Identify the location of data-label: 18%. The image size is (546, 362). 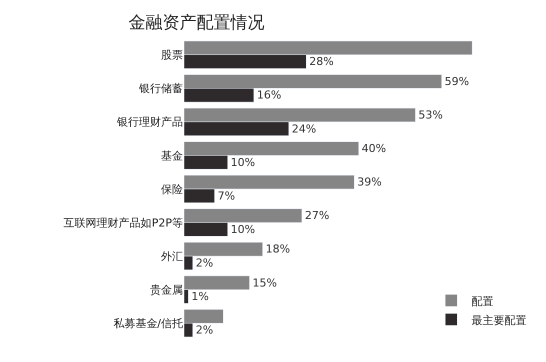
(278, 249).